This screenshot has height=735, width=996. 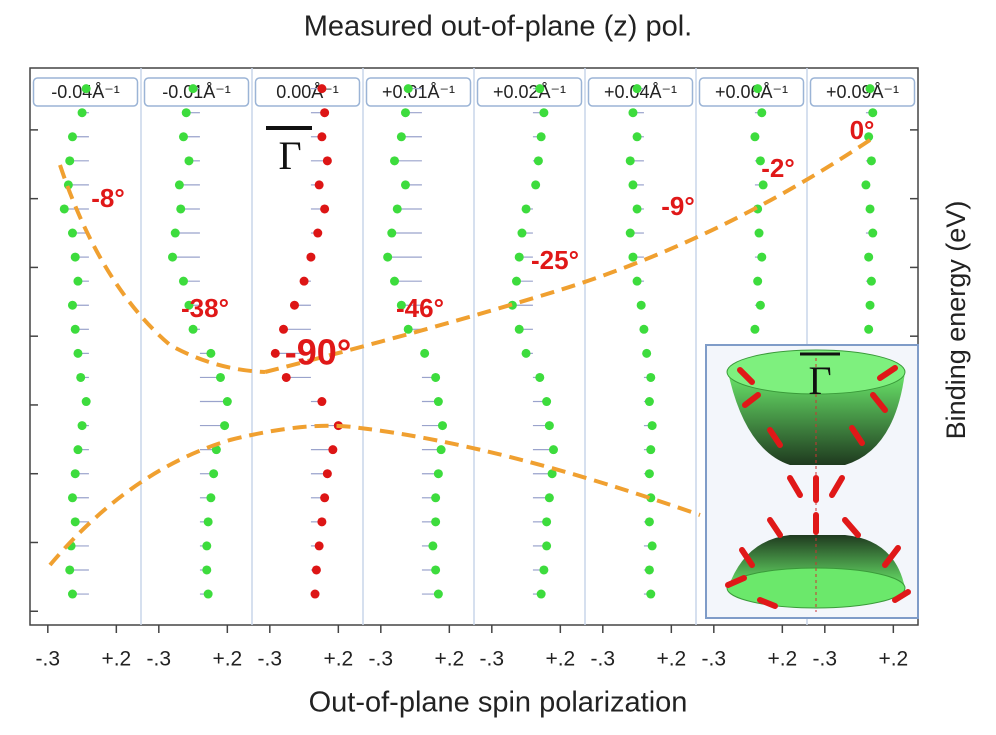 I want to click on angle-annotation: -8°, so click(x=108, y=198).